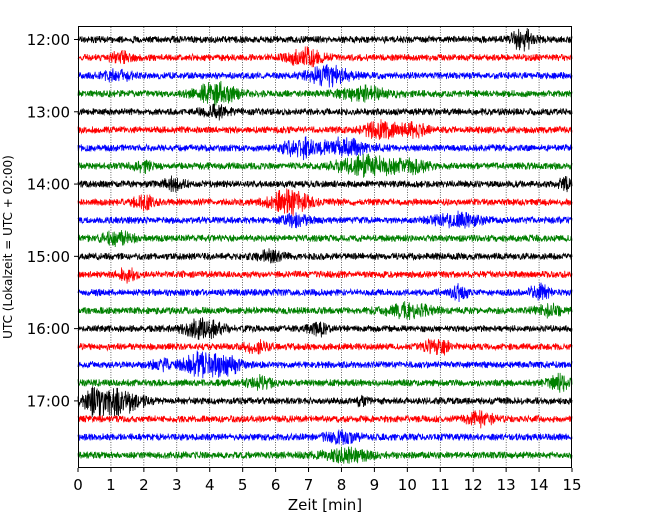 The image size is (650, 520). I want to click on x-tick-label-11: 11, so click(440, 485).